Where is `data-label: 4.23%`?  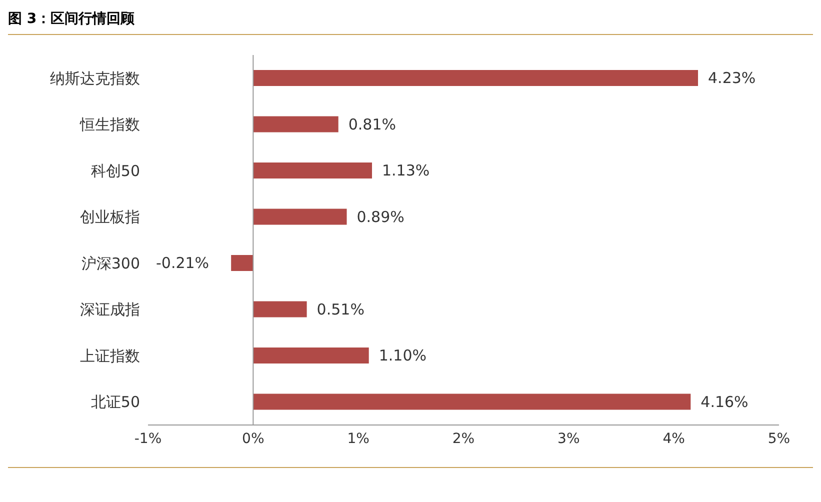
data-label: 4.23% is located at coordinates (732, 78).